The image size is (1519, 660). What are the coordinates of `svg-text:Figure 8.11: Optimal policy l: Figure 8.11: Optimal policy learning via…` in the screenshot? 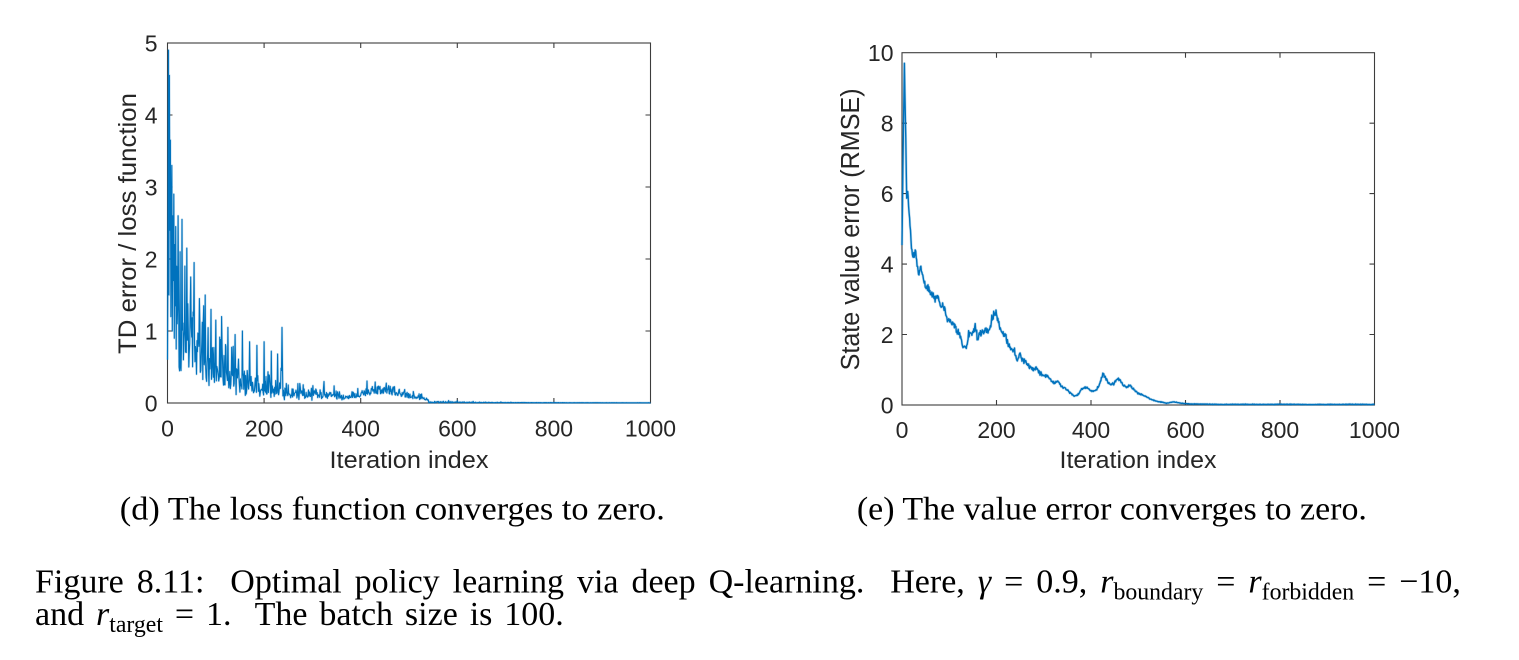 It's located at (748, 585).